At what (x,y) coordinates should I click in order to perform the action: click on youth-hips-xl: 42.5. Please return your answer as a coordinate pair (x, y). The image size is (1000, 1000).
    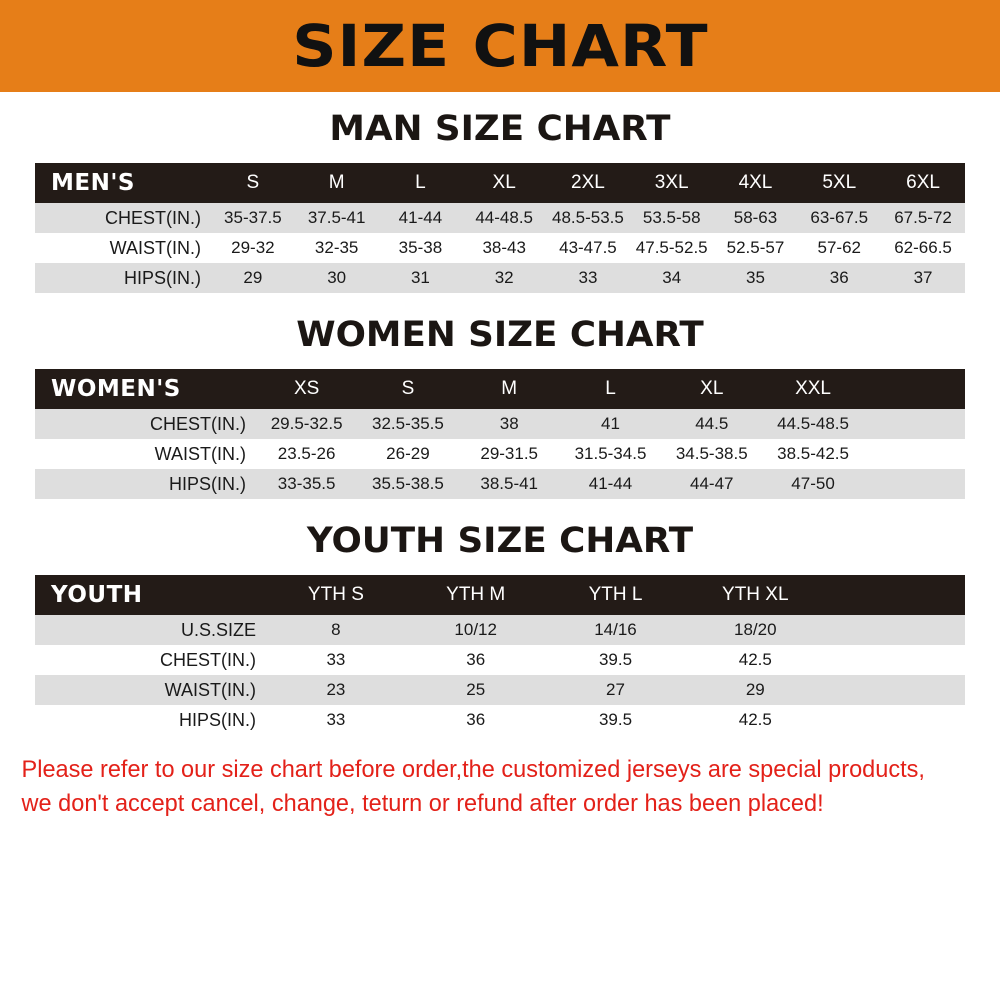
    Looking at the image, I should click on (755, 719).